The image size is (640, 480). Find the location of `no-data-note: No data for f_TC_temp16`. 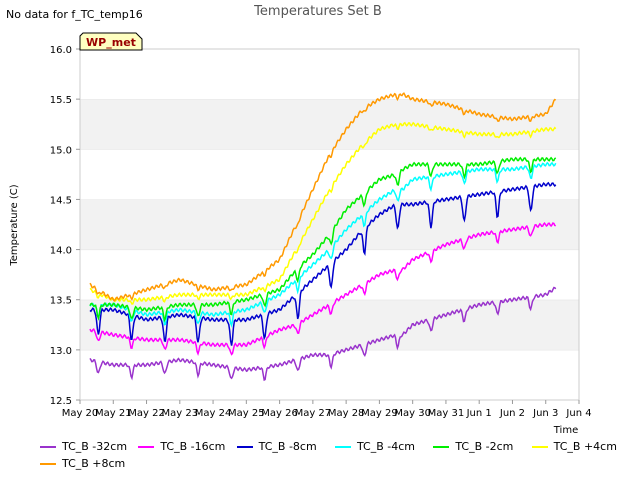

no-data-note: No data for f_TC_temp16 is located at coordinates (74, 14).